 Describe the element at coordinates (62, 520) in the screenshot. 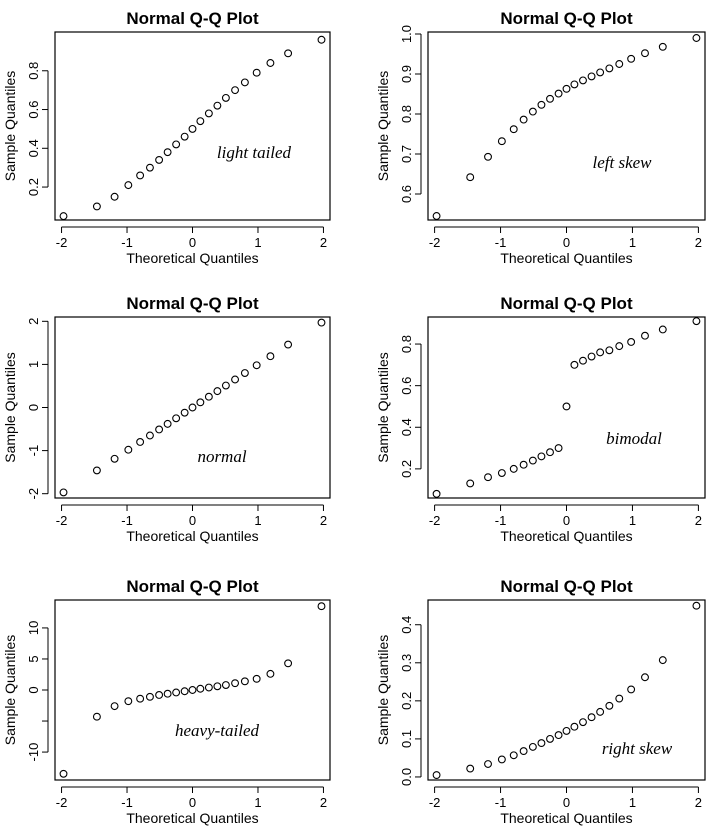

I see `panel-3-x-tick-label: -2` at that location.